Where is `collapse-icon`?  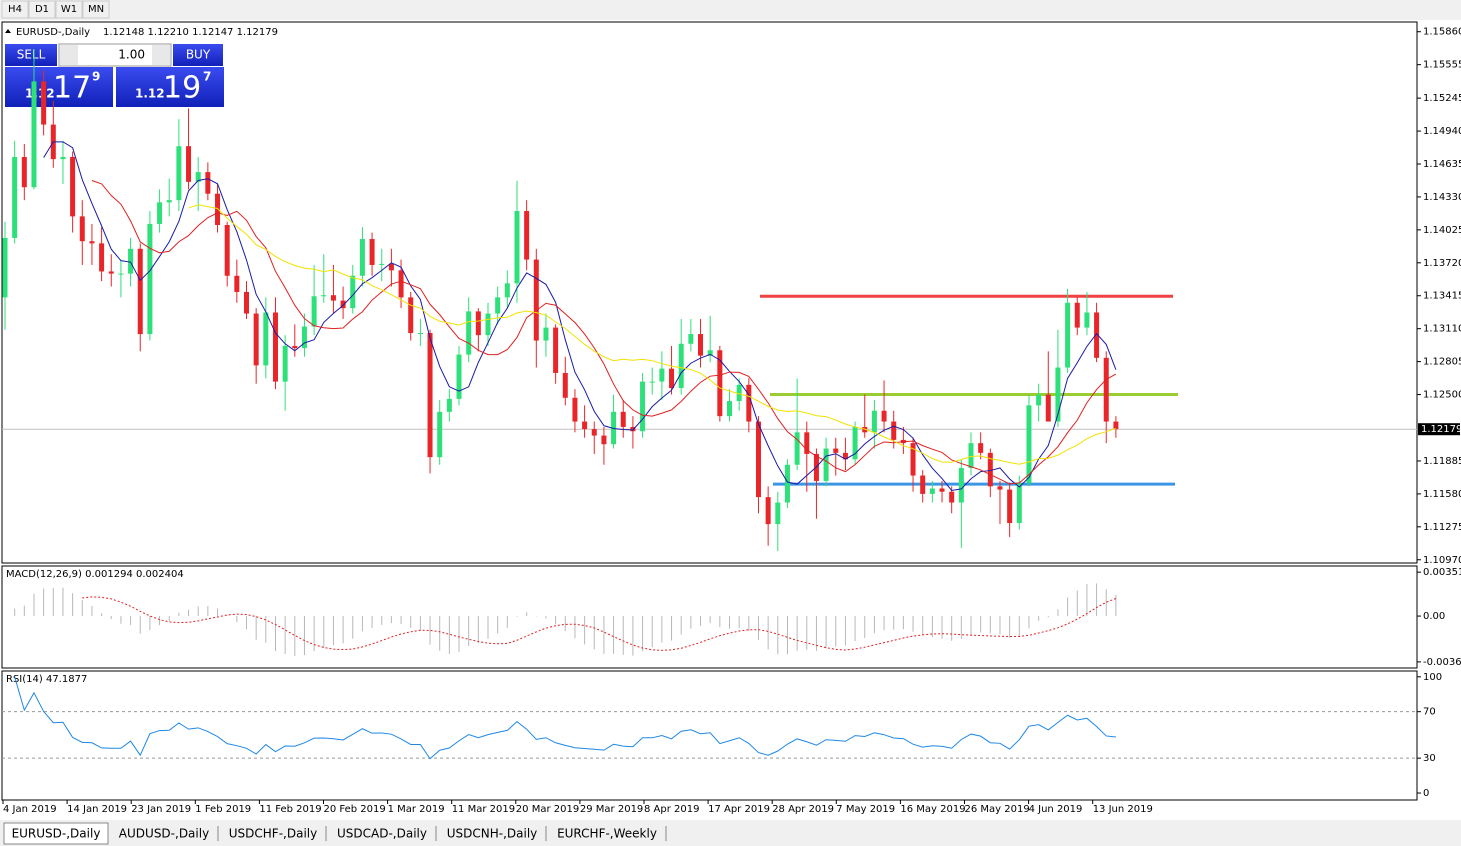
collapse-icon is located at coordinates (8, 31).